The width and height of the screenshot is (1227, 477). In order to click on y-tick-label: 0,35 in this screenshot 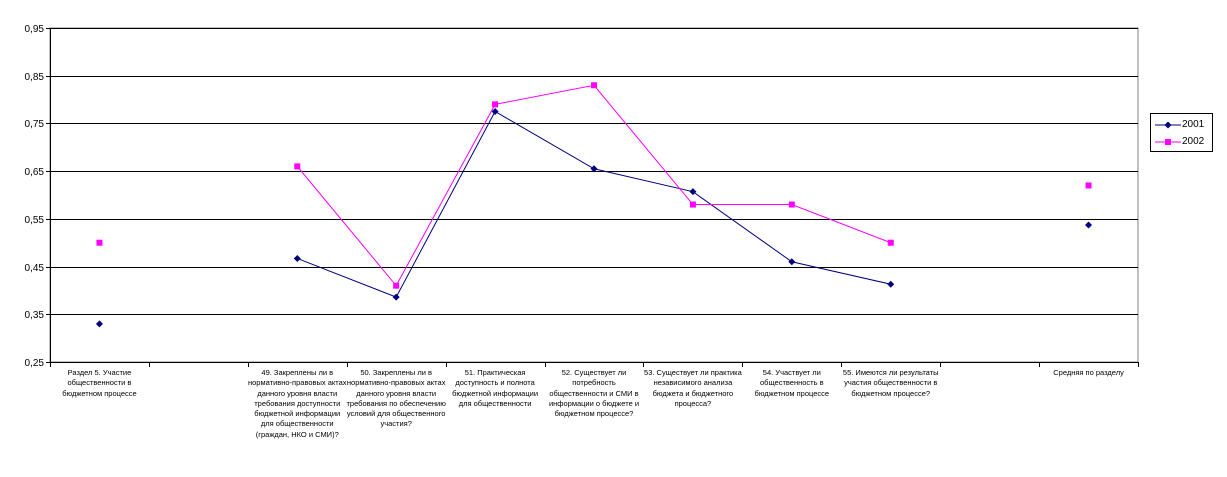, I will do `click(35, 315)`.